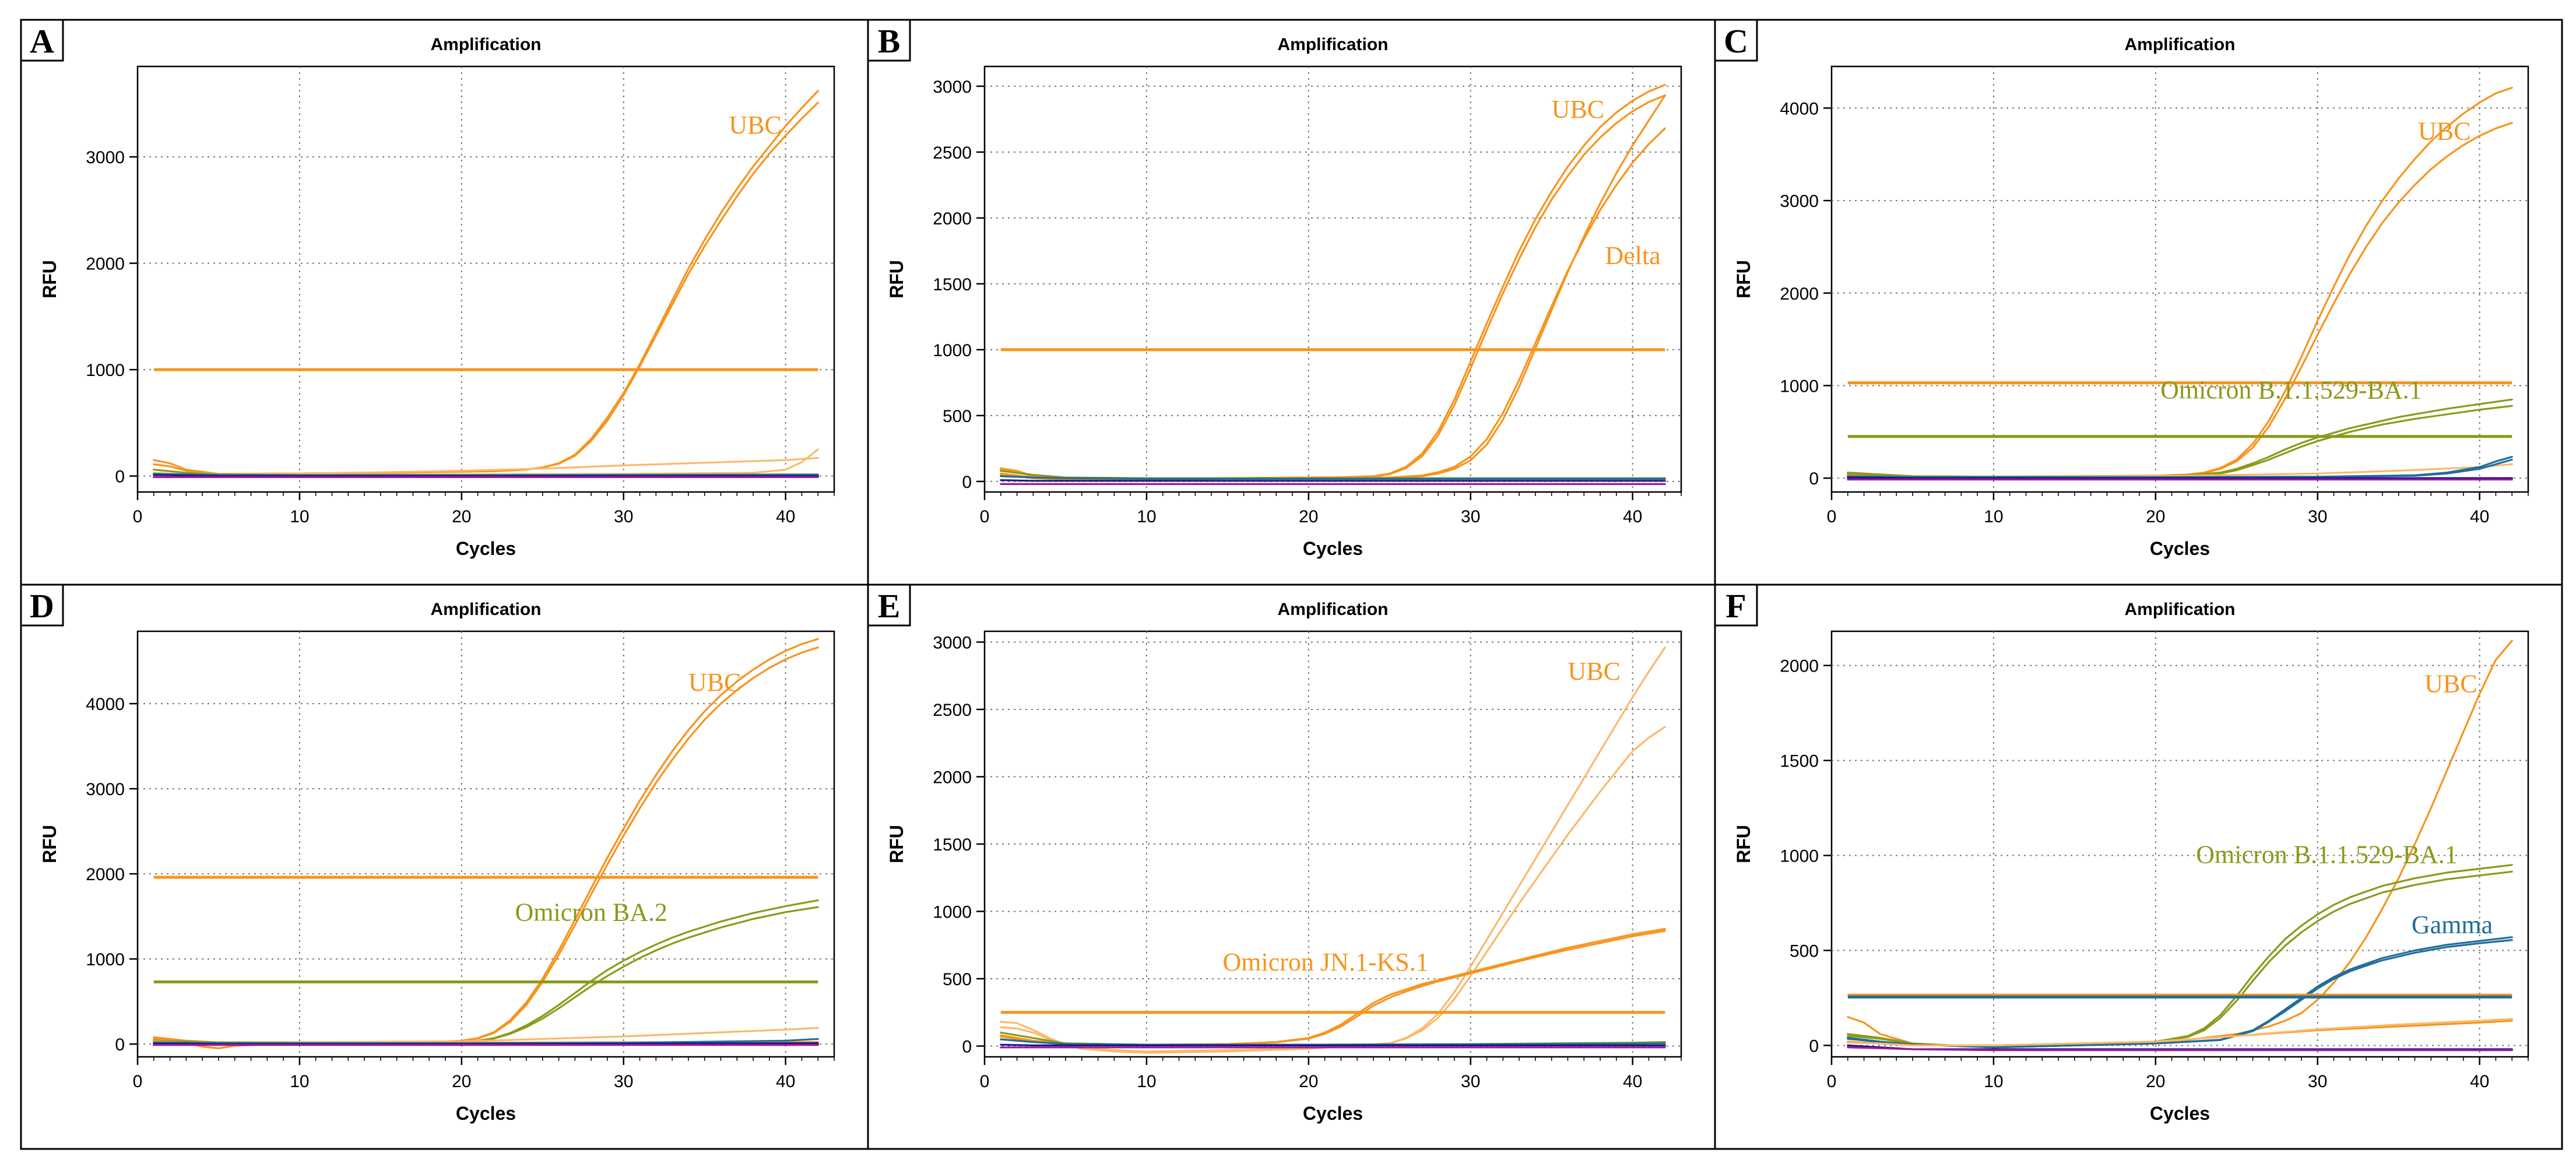 This screenshot has height=1167, width=2576. What do you see at coordinates (2327, 855) in the screenshot?
I see `series-annotation: Omicron B.1.1.529-BA.1` at bounding box center [2327, 855].